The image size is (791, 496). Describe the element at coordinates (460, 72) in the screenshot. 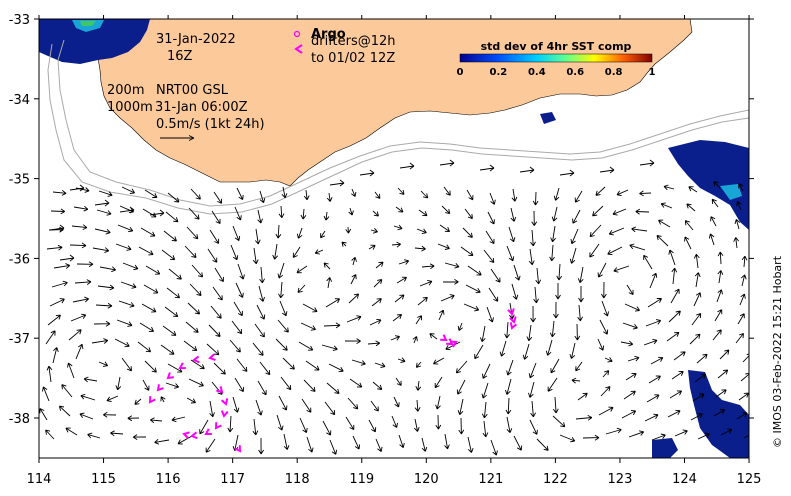

I see `colorbar-tick-label: 0` at that location.